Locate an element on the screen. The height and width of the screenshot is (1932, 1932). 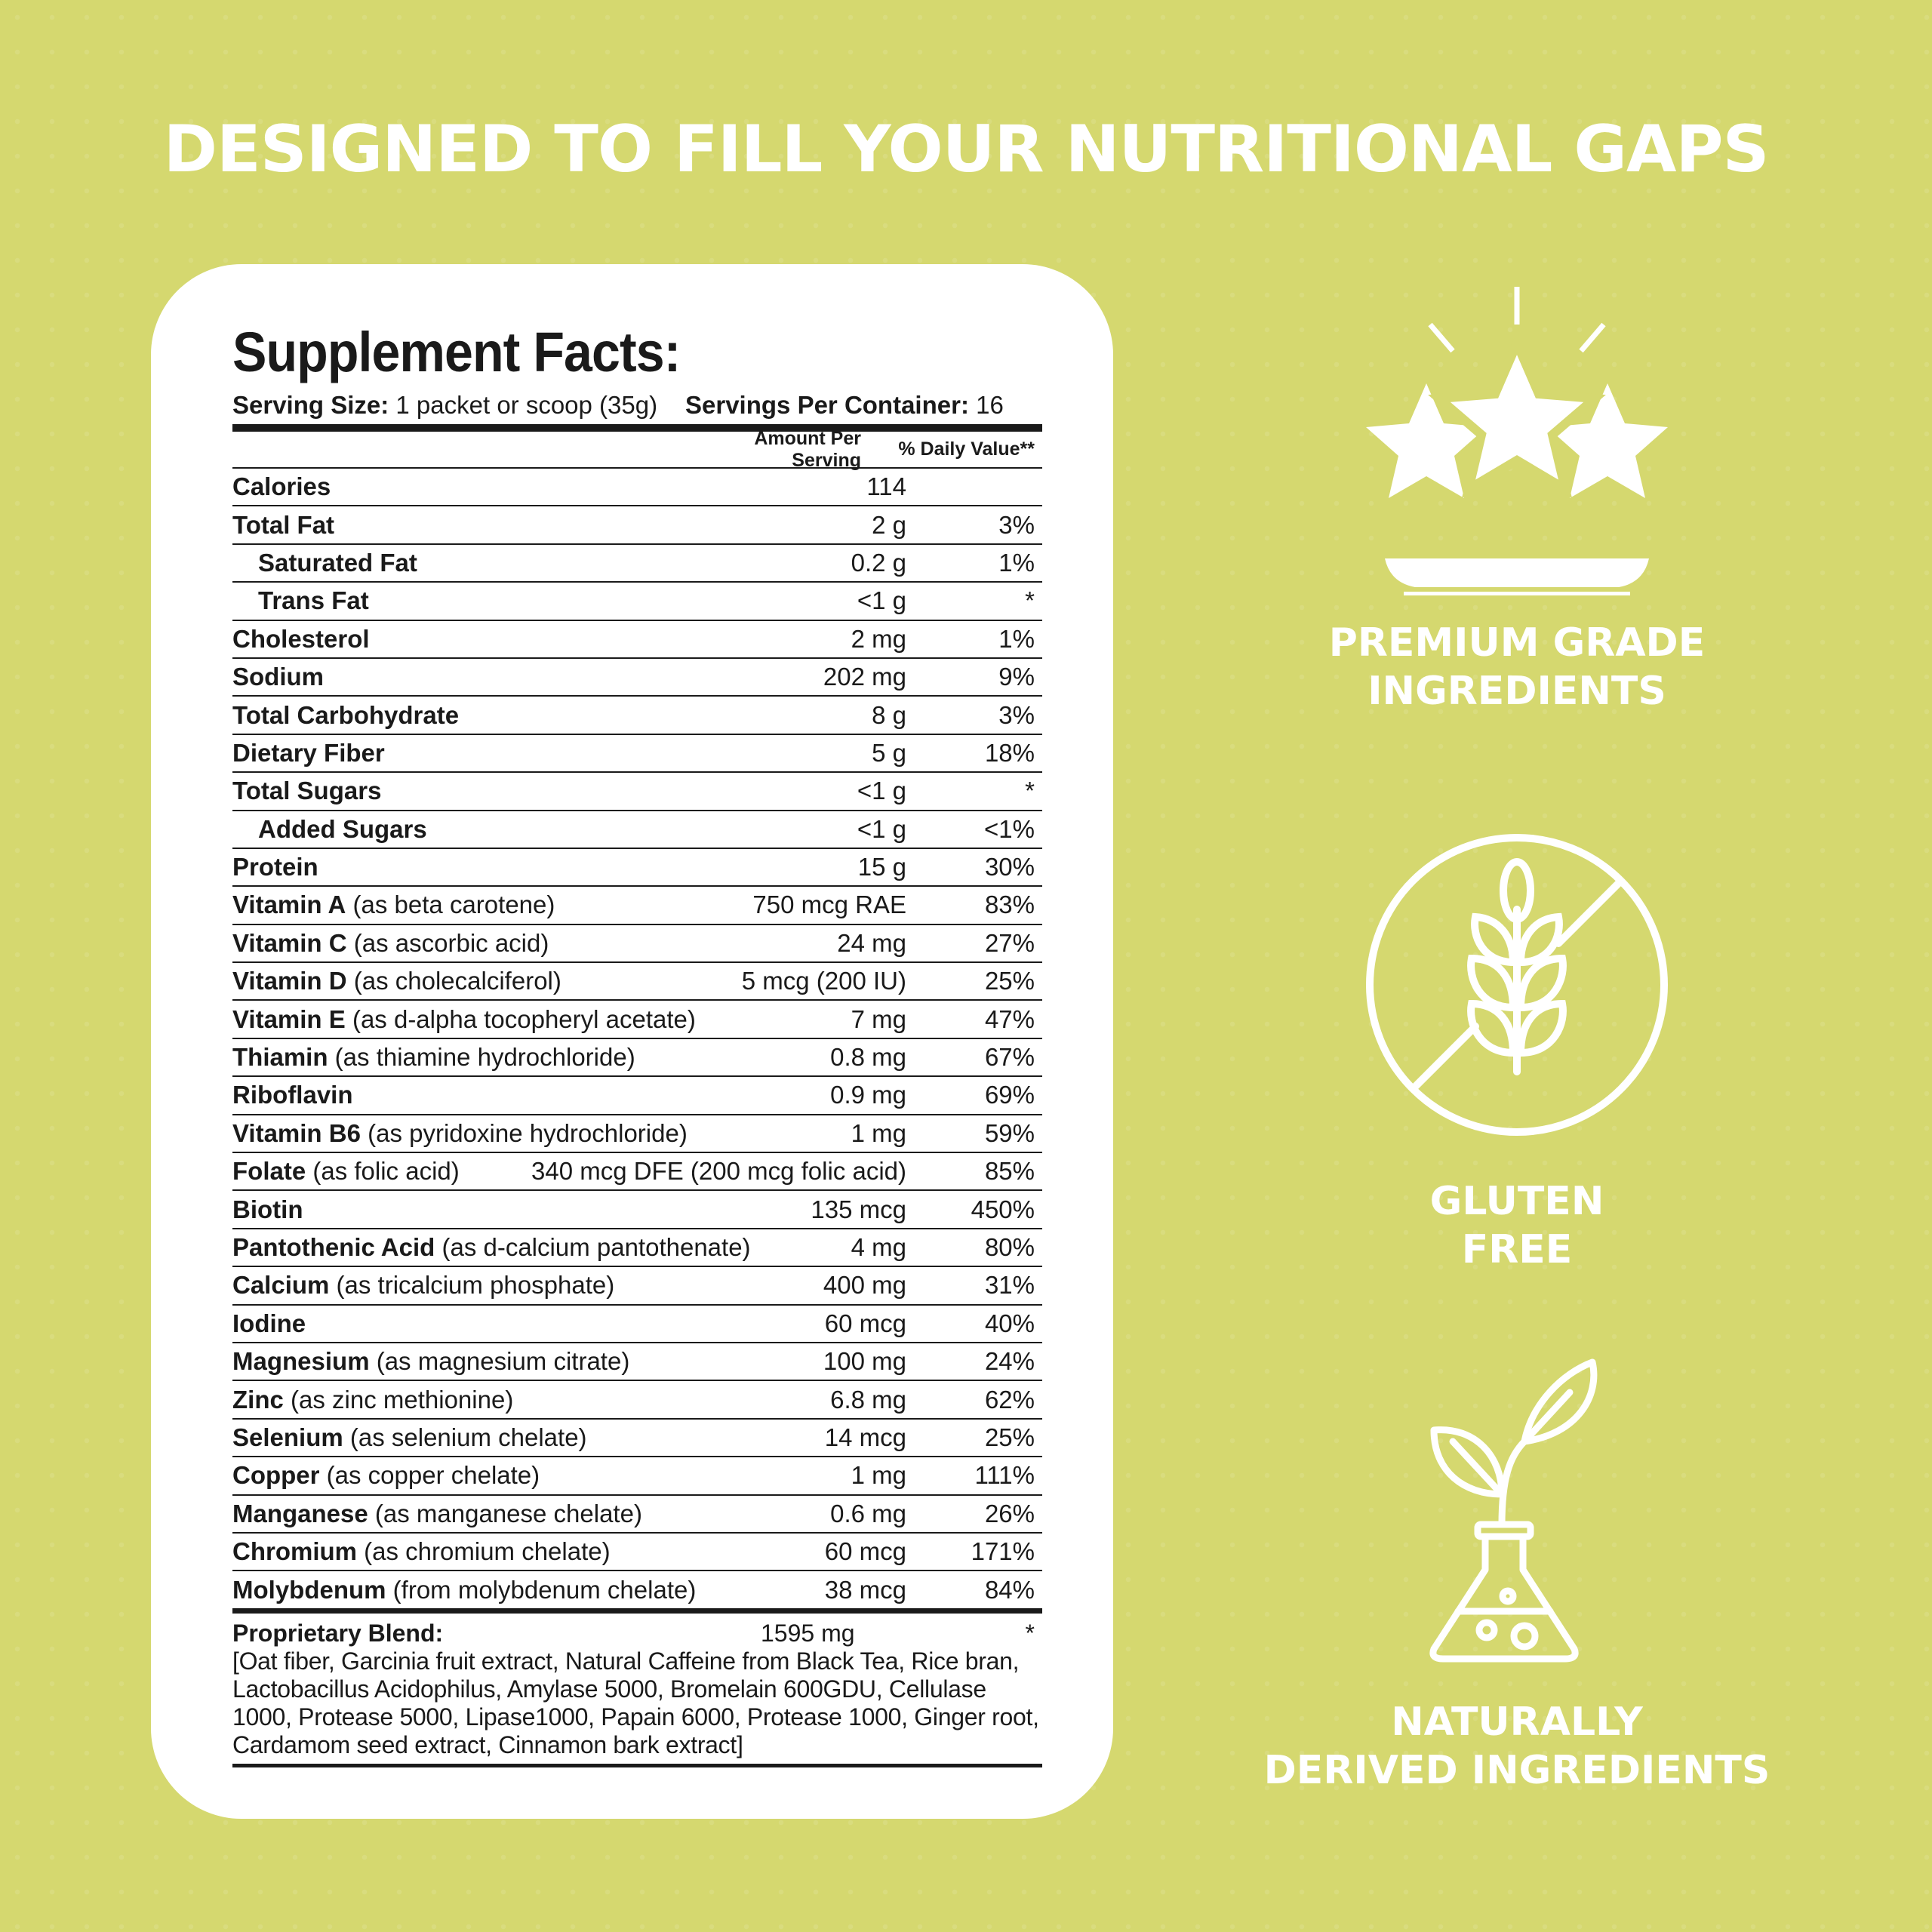
nutrient-name: Manganese is located at coordinates (300, 1513).